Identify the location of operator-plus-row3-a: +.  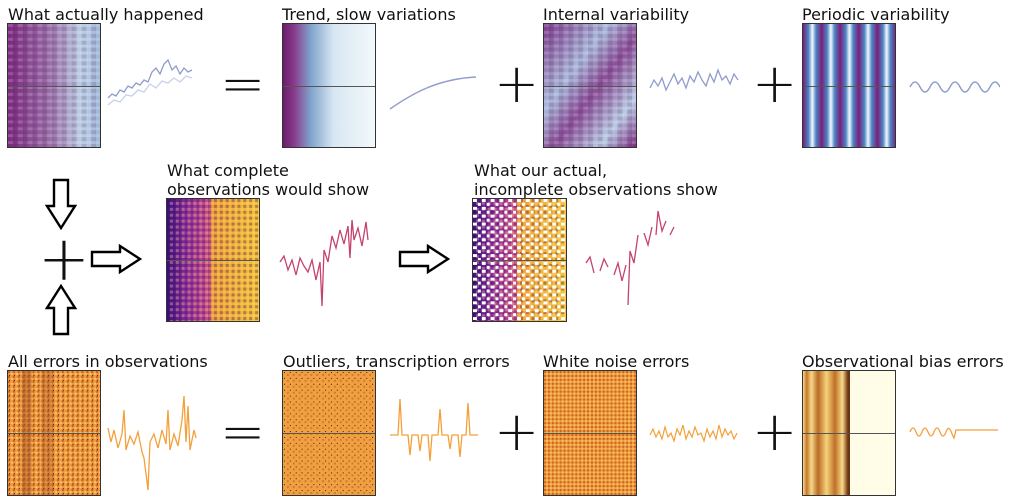
(517, 431).